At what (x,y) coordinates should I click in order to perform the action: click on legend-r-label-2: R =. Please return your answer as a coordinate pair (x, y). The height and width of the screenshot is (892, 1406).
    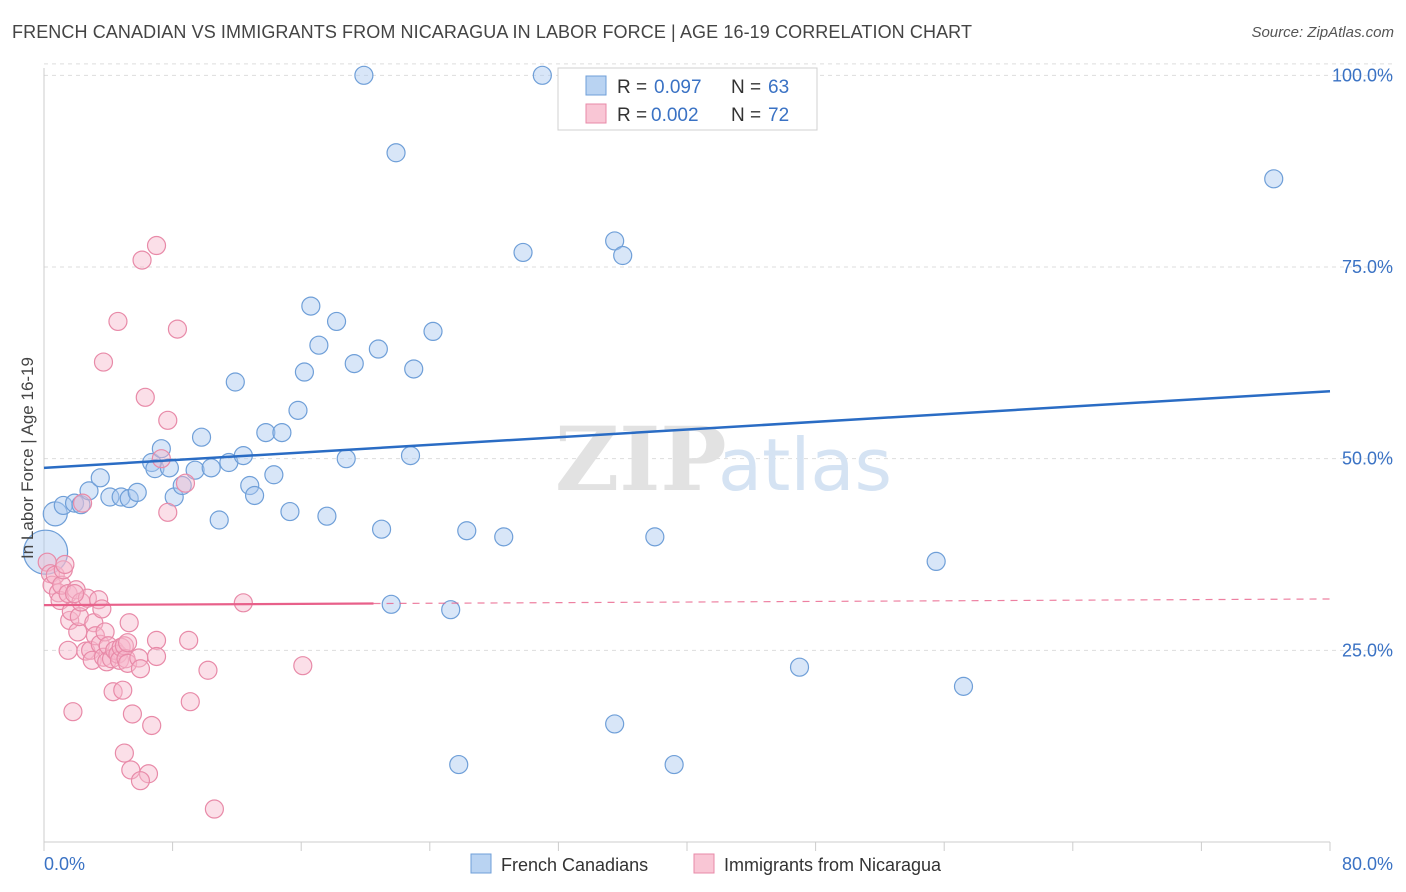
    Looking at the image, I should click on (634, 115).